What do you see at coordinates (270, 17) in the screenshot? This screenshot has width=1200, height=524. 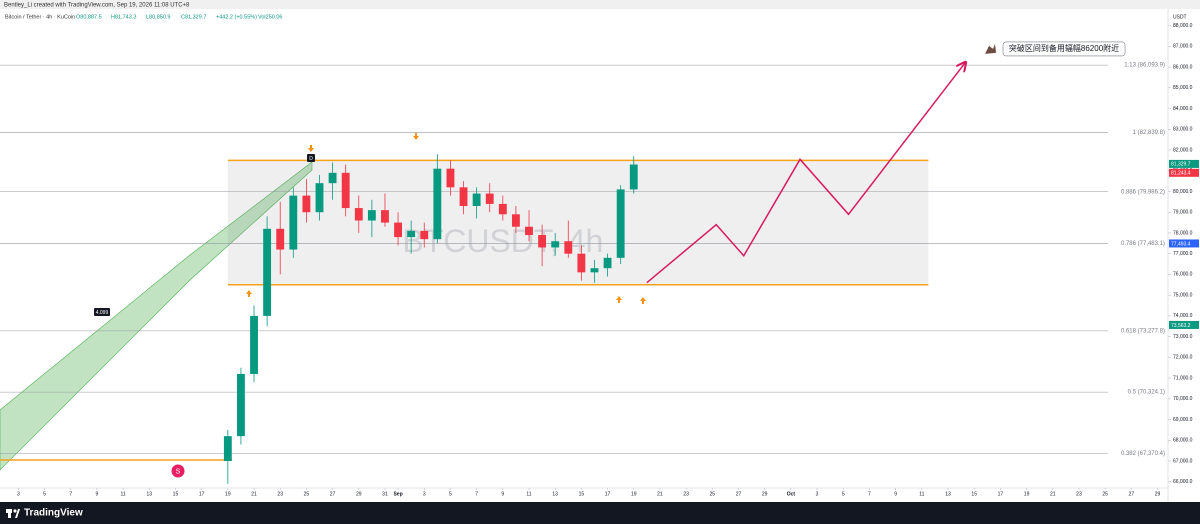 I see `volume: Vol250.06` at bounding box center [270, 17].